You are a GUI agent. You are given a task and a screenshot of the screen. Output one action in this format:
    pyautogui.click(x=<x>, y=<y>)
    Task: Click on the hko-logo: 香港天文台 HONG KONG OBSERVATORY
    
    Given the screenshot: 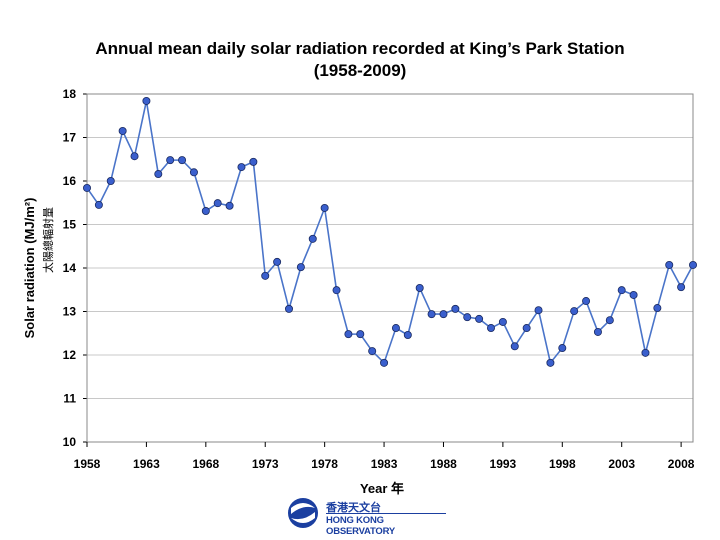 What is the action you would take?
    pyautogui.click(x=366, y=516)
    